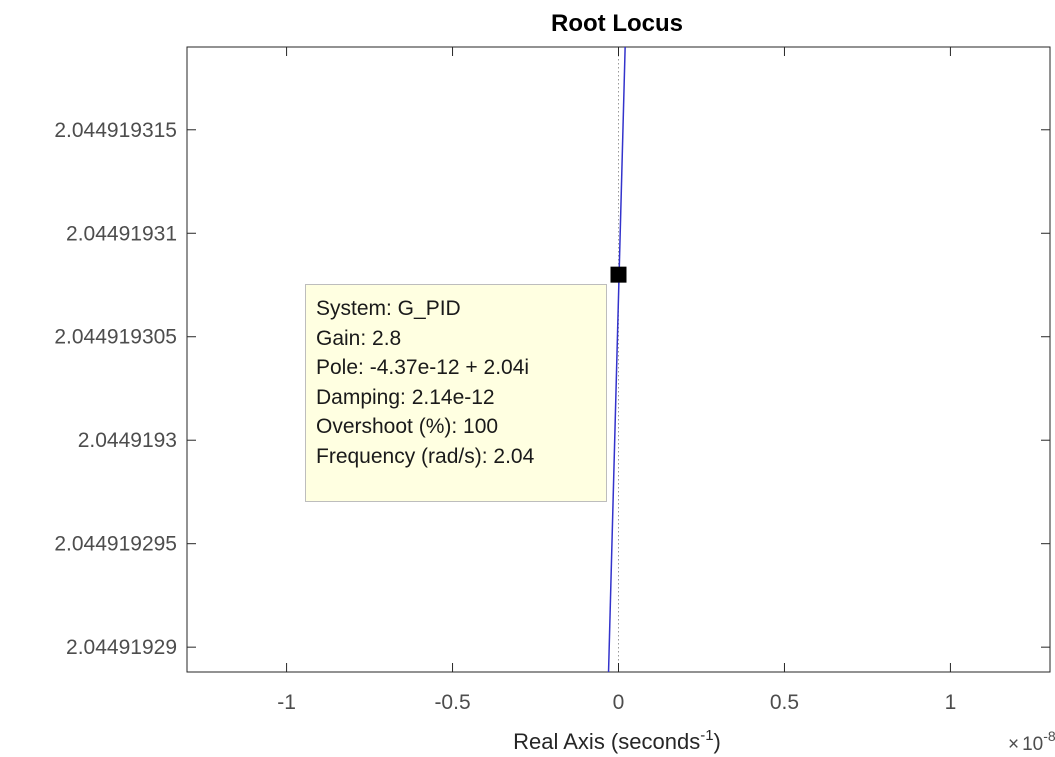 The height and width of the screenshot is (757, 1055). Describe the element at coordinates (784, 702) in the screenshot. I see `x-tick-label: 0.5` at that location.